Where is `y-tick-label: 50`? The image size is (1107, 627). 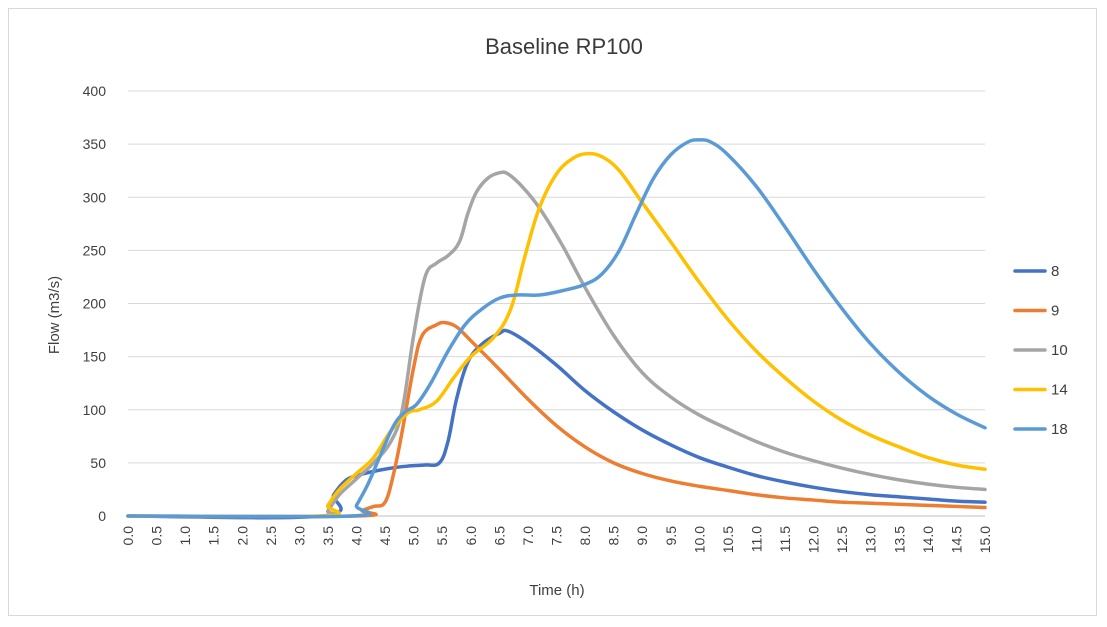
y-tick-label: 50 is located at coordinates (98, 463).